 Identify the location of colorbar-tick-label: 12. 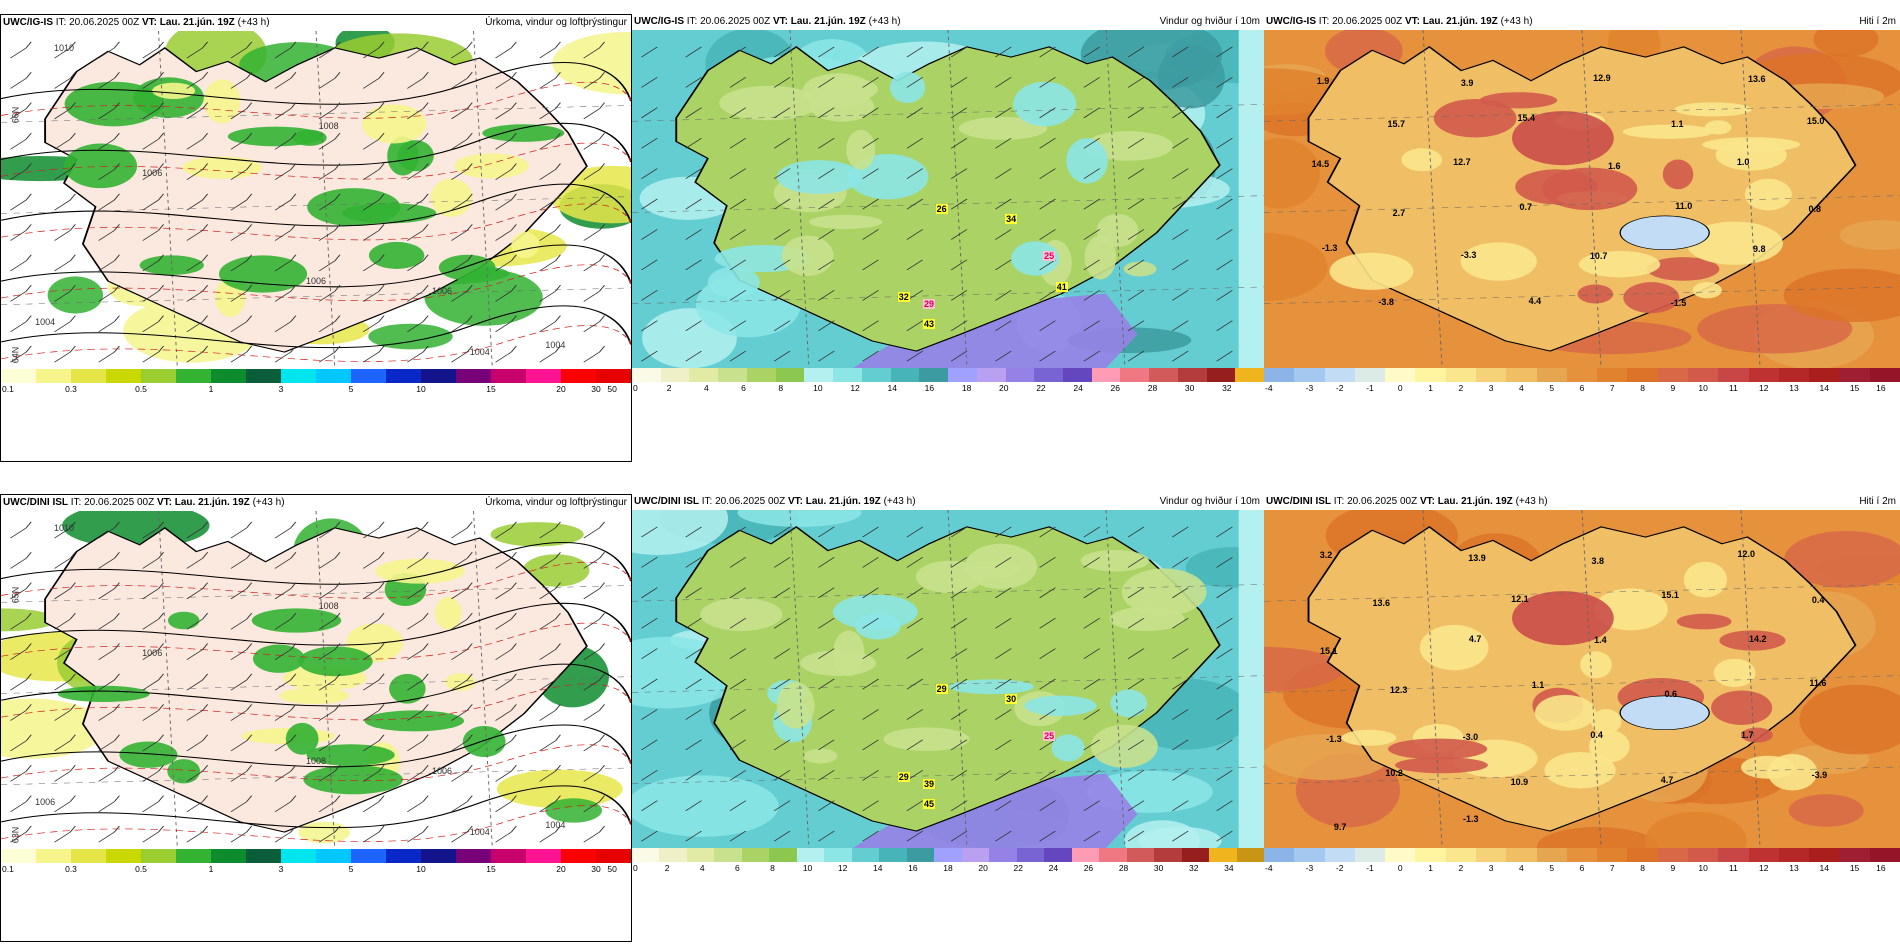
(1763, 868).